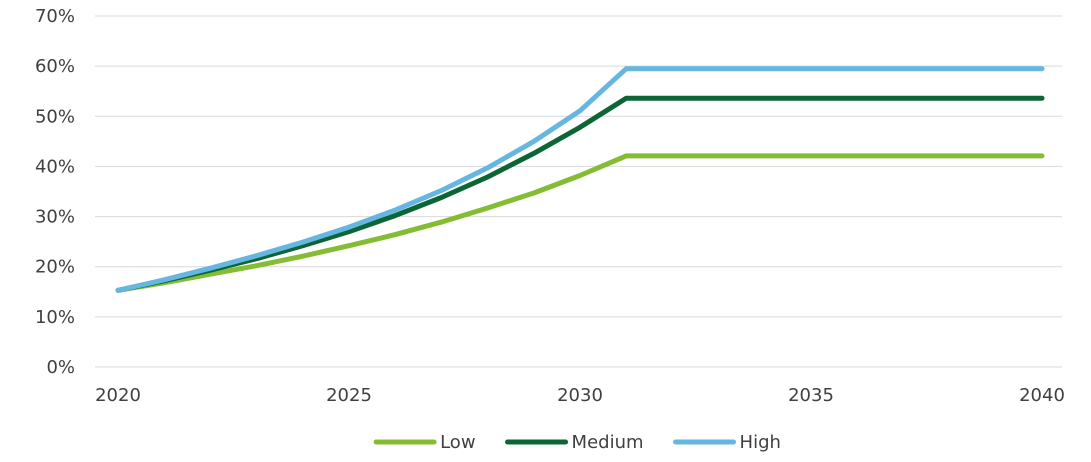  Describe the element at coordinates (55, 16) in the screenshot. I see `y-tick-label: 70%` at that location.